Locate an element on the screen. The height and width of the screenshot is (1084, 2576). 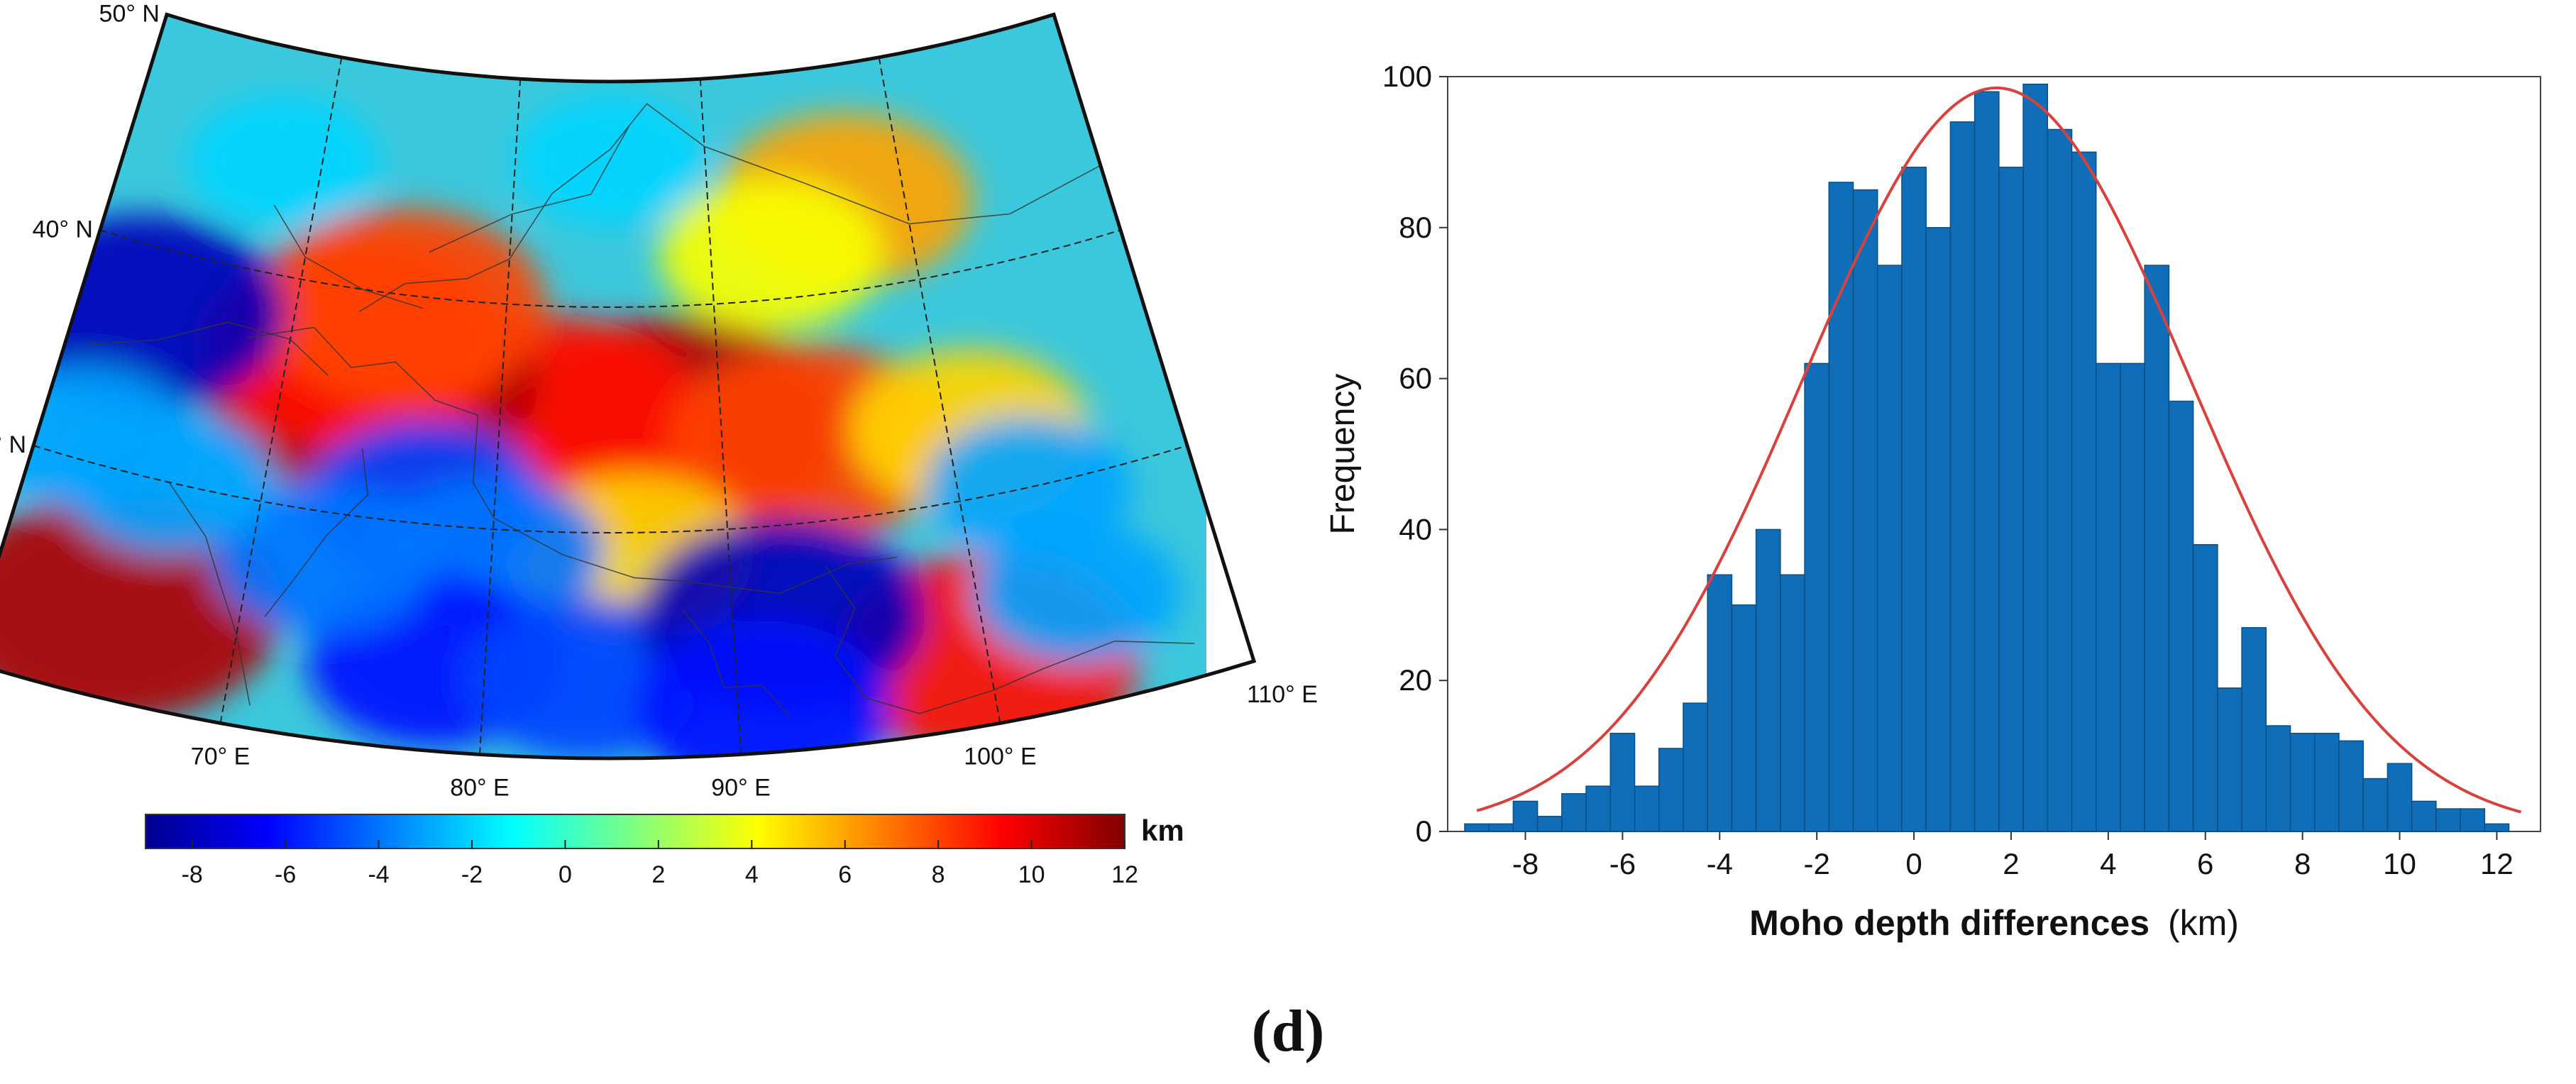
x-axis-label-unit: (km) is located at coordinates (2203, 923).